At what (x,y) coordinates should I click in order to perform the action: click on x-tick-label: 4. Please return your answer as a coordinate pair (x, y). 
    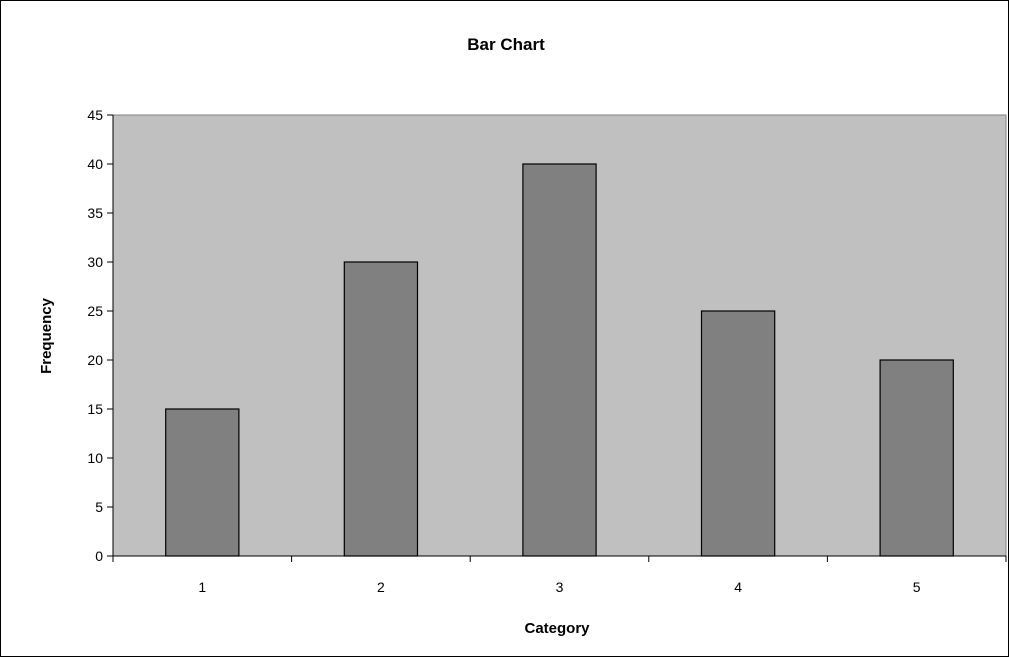
    Looking at the image, I should click on (738, 587).